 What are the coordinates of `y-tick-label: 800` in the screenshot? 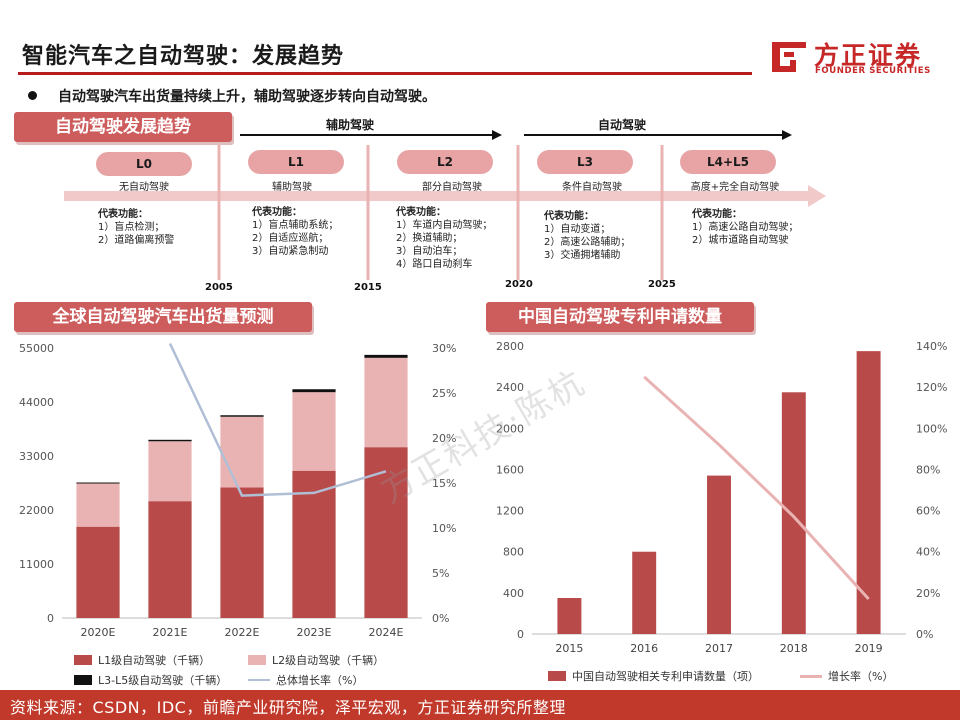 It's located at (513, 552).